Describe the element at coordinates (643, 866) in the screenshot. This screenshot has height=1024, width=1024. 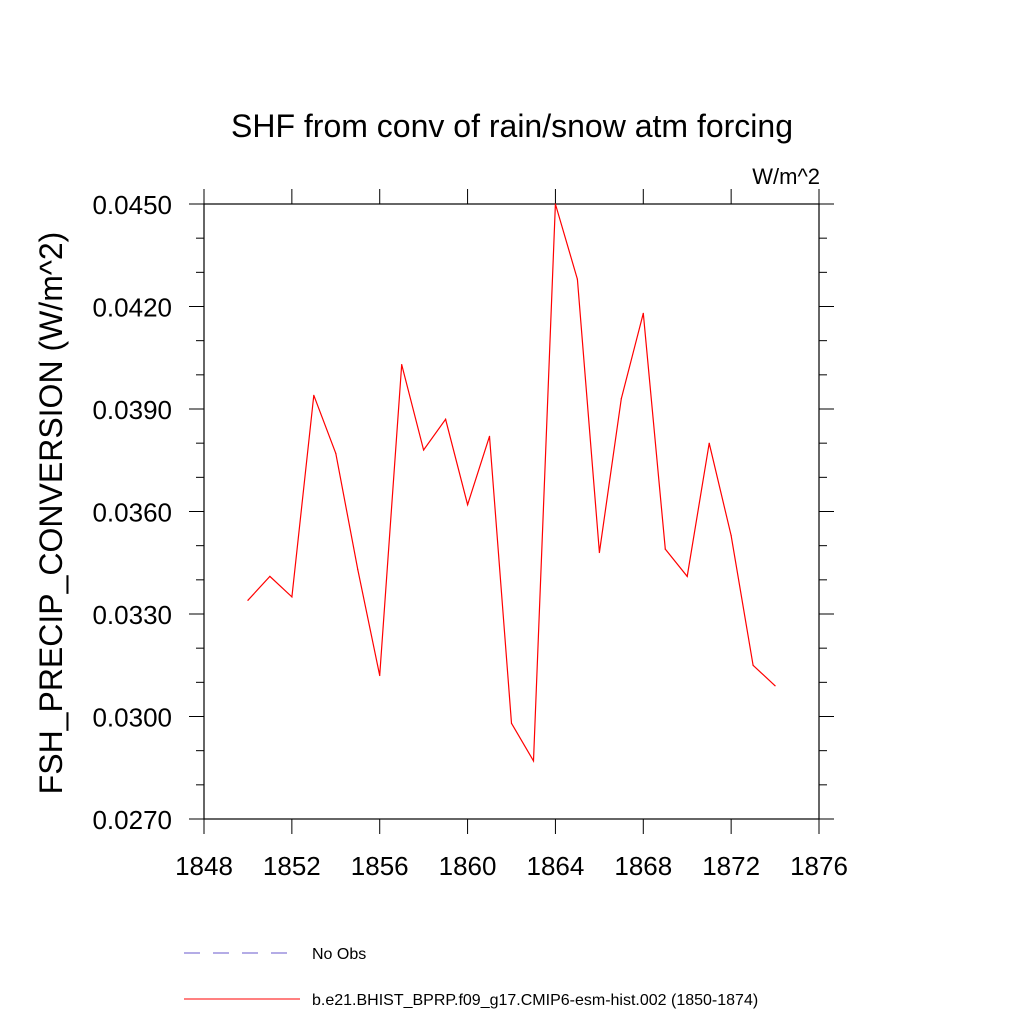
I see `x-tick-label: 1868` at that location.